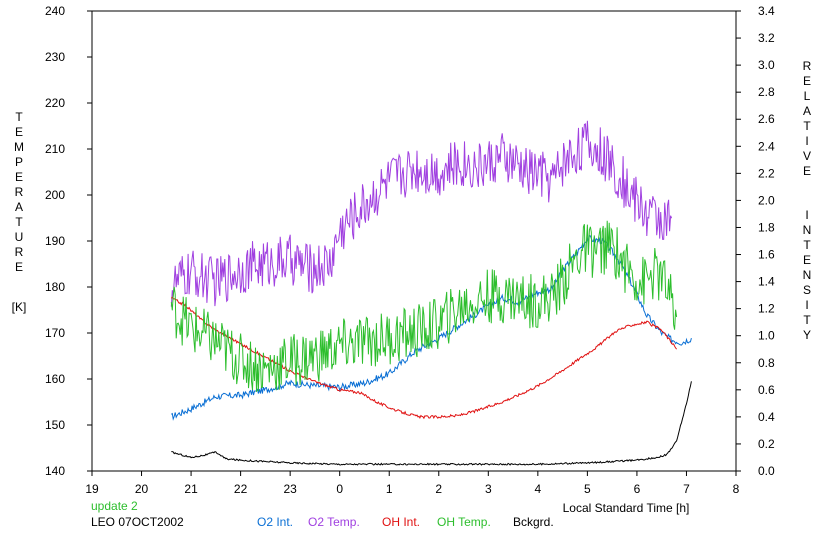 Image resolution: width=828 pixels, height=540 pixels. What do you see at coordinates (412, 483) in the screenshot?
I see `x-axis-ticks: 19 20 21 22 23 0 1 2 3 4 5 6 7 8` at bounding box center [412, 483].